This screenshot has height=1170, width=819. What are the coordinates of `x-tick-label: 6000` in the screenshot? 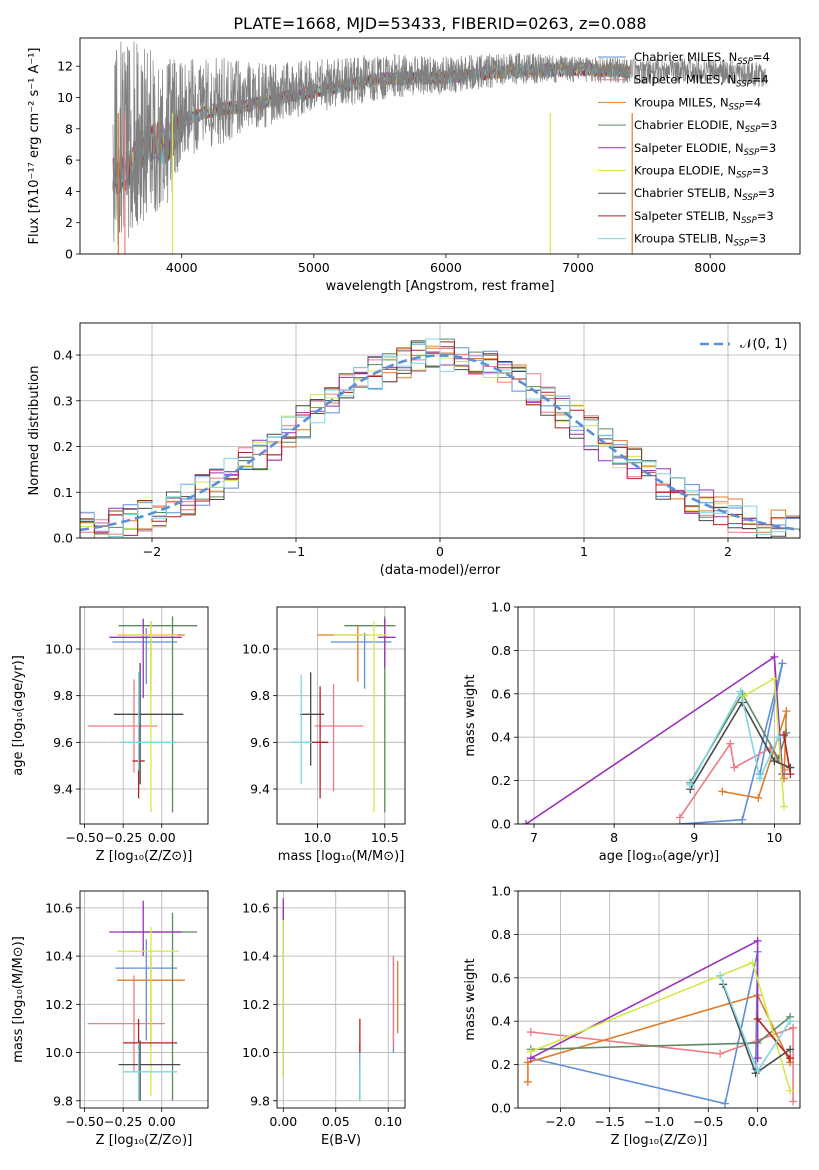 It's located at (446, 267).